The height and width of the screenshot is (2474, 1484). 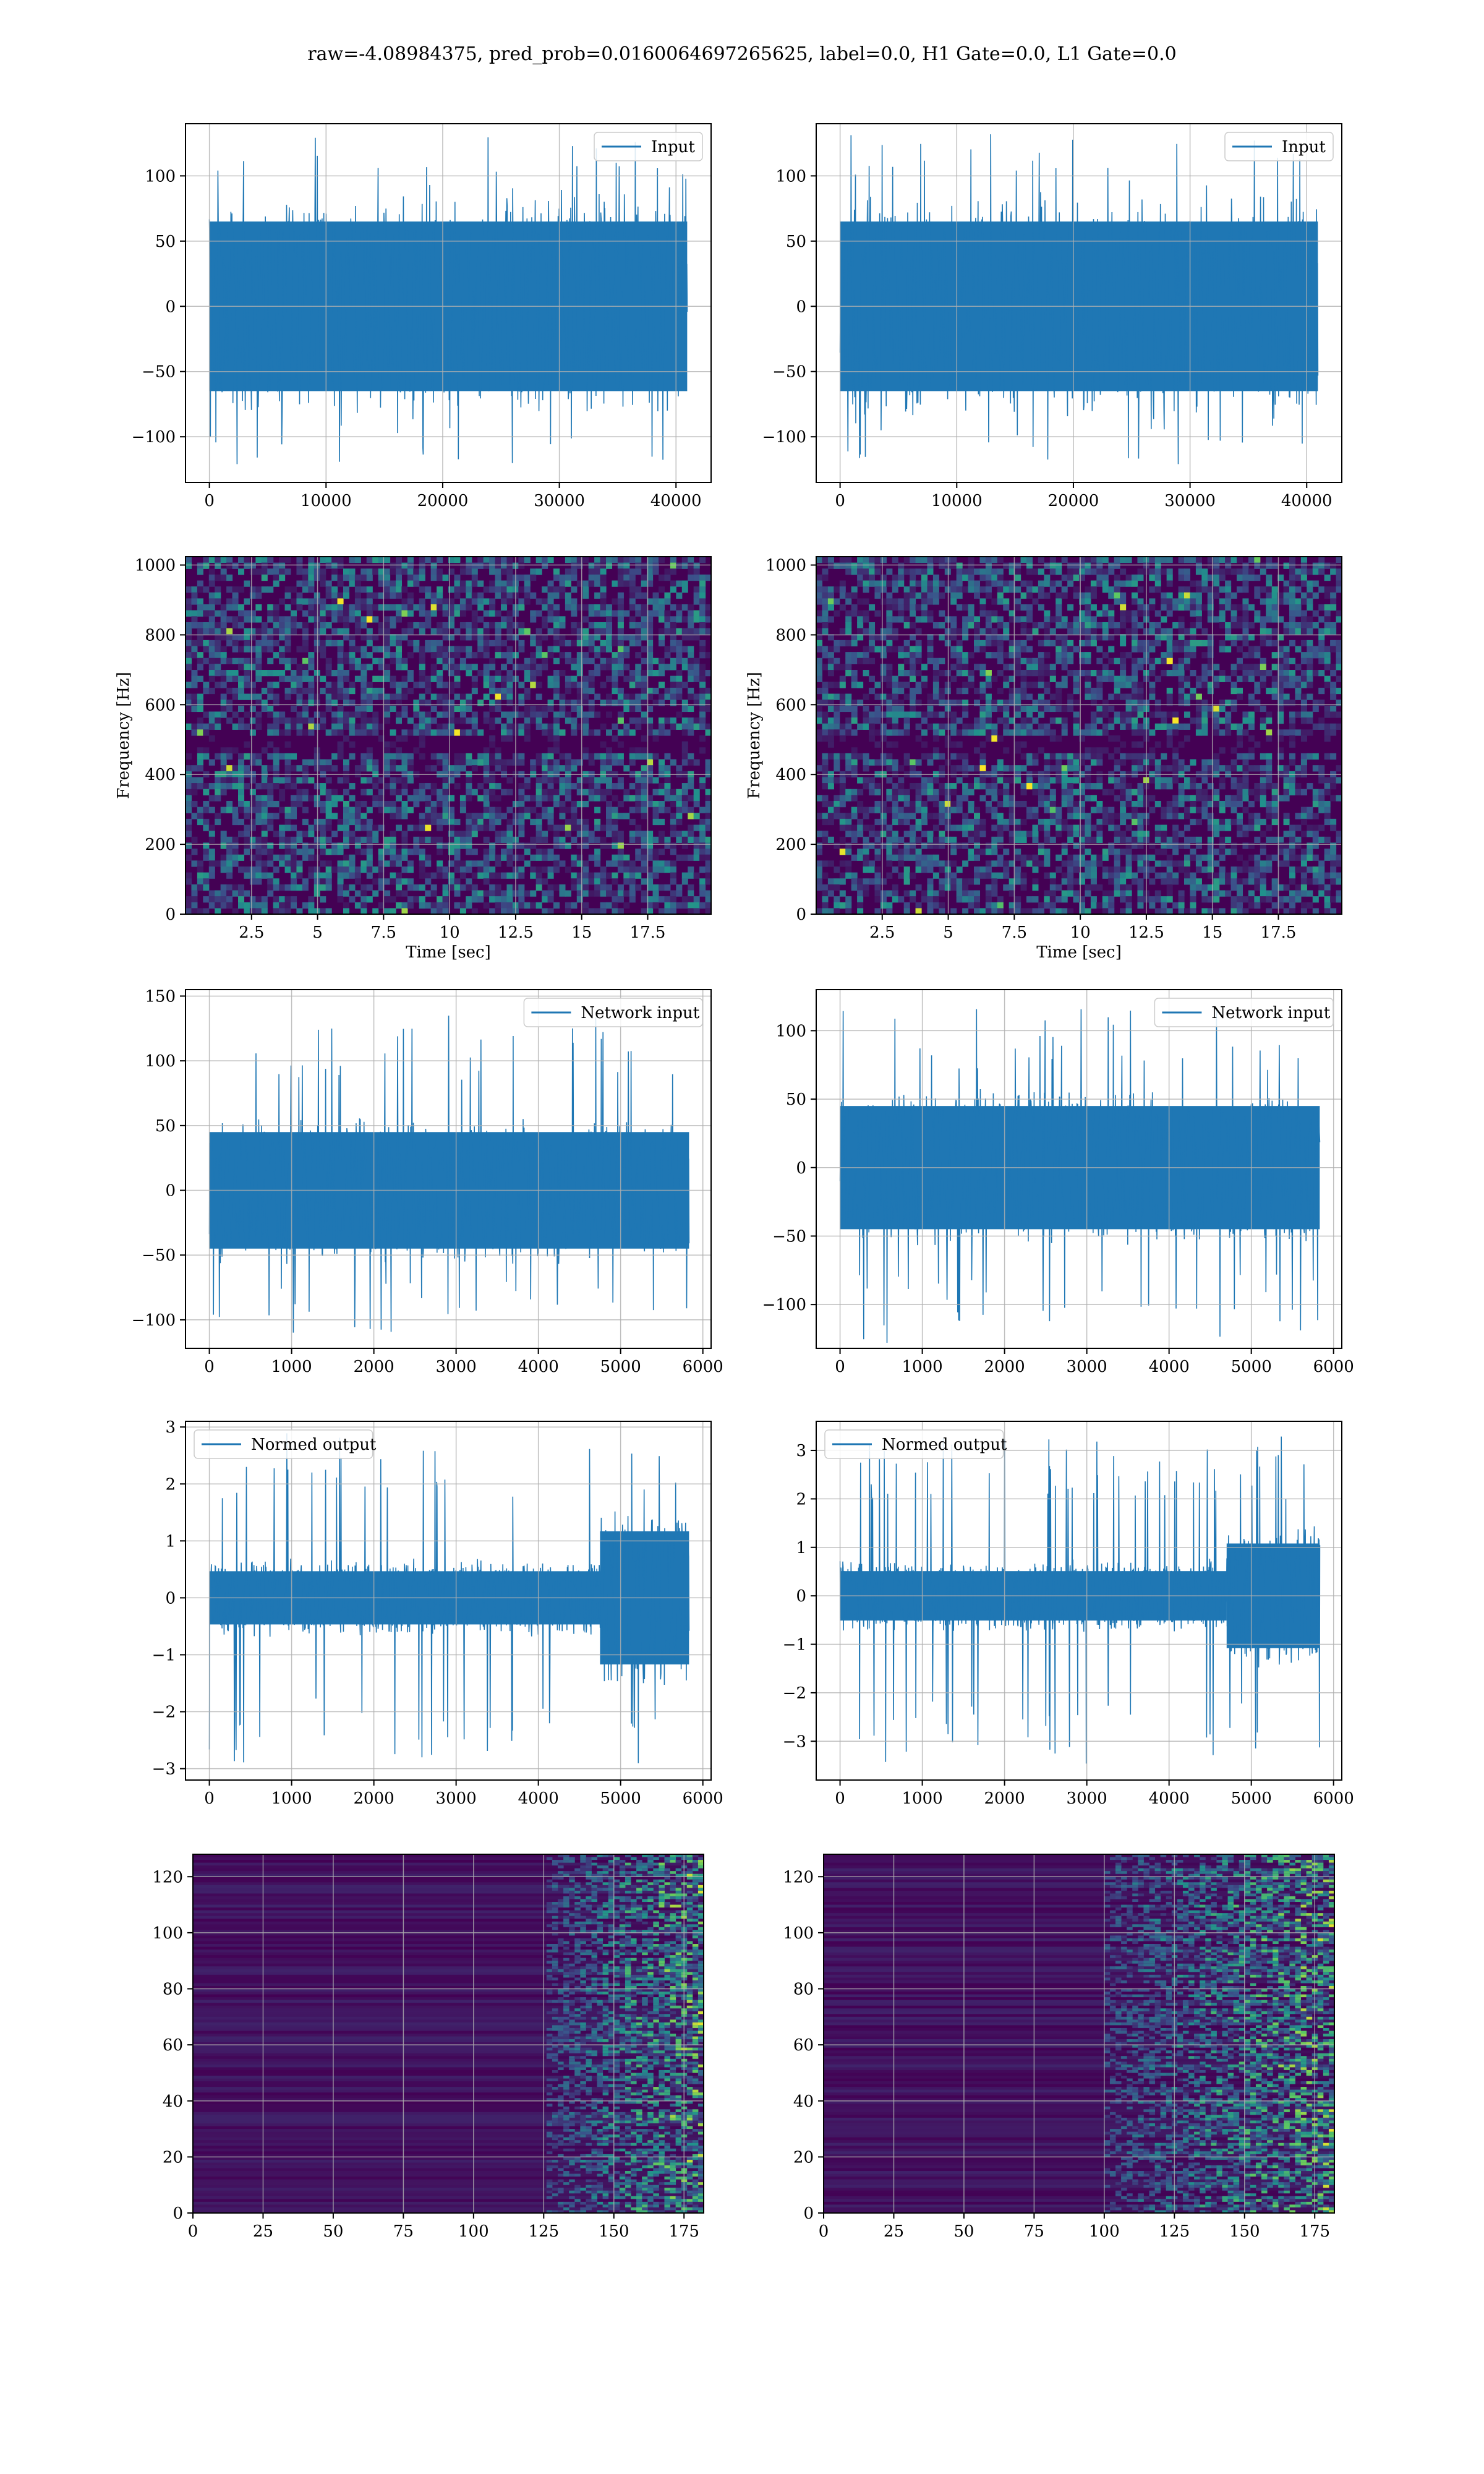 I want to click on chart-panel-4-0: 0 25 50 75 100 125 150 175 0 20 40 60 80 100 120, so click(x=428, y=2048).